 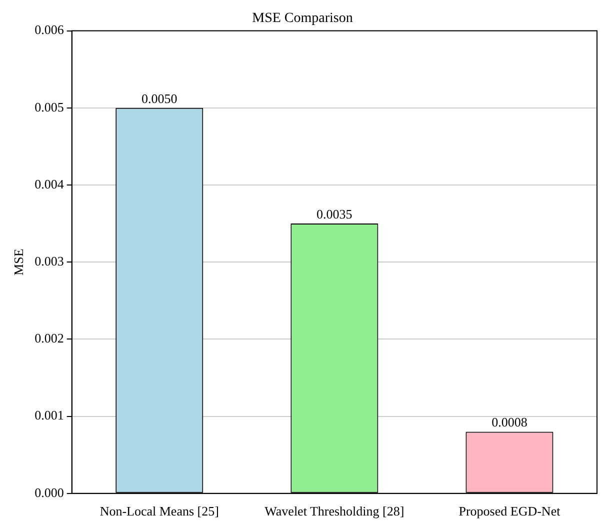 What do you see at coordinates (49, 30) in the screenshot?
I see `y-tick-label: 0.006` at bounding box center [49, 30].